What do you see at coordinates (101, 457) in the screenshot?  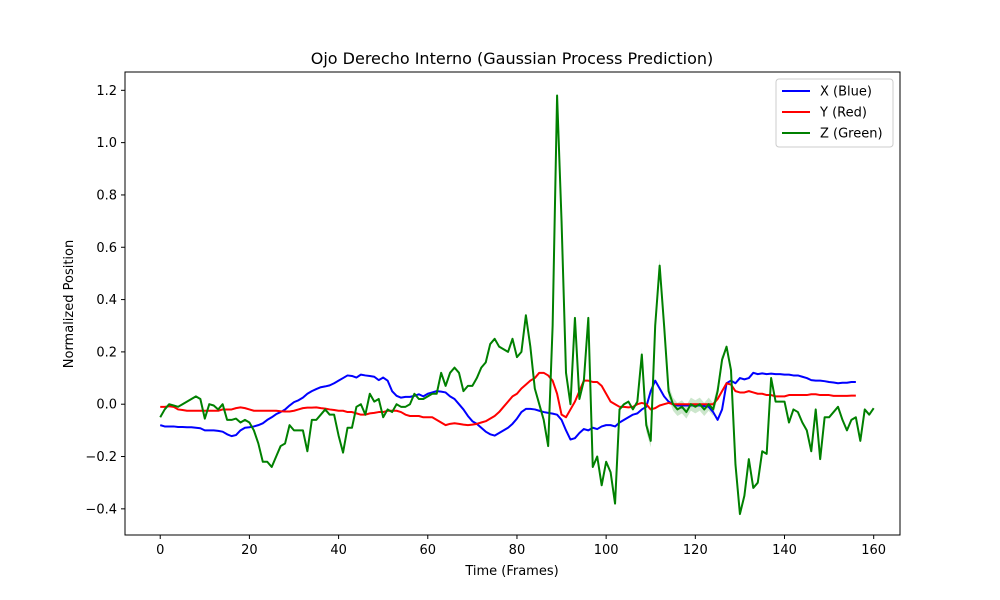 I see `y-tick-label: −0.2` at bounding box center [101, 457].